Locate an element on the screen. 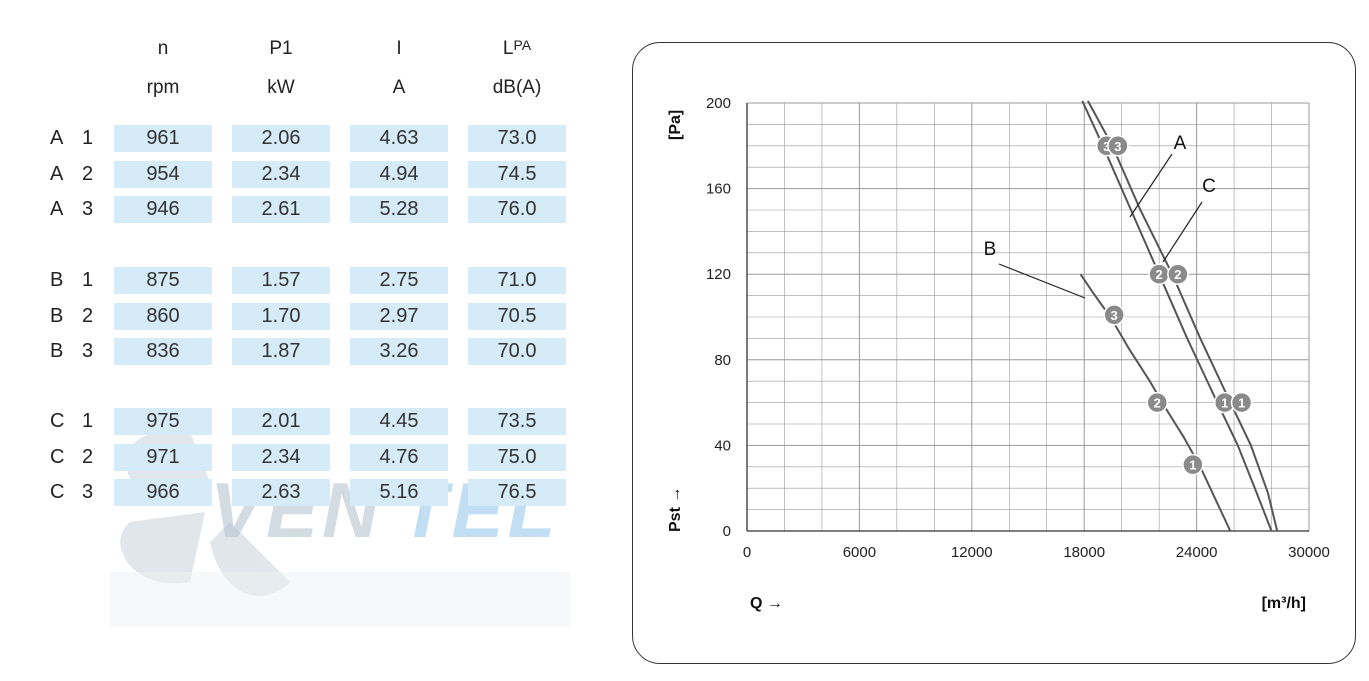 The image size is (1369, 681). table-cell: 966 is located at coordinates (163, 492).